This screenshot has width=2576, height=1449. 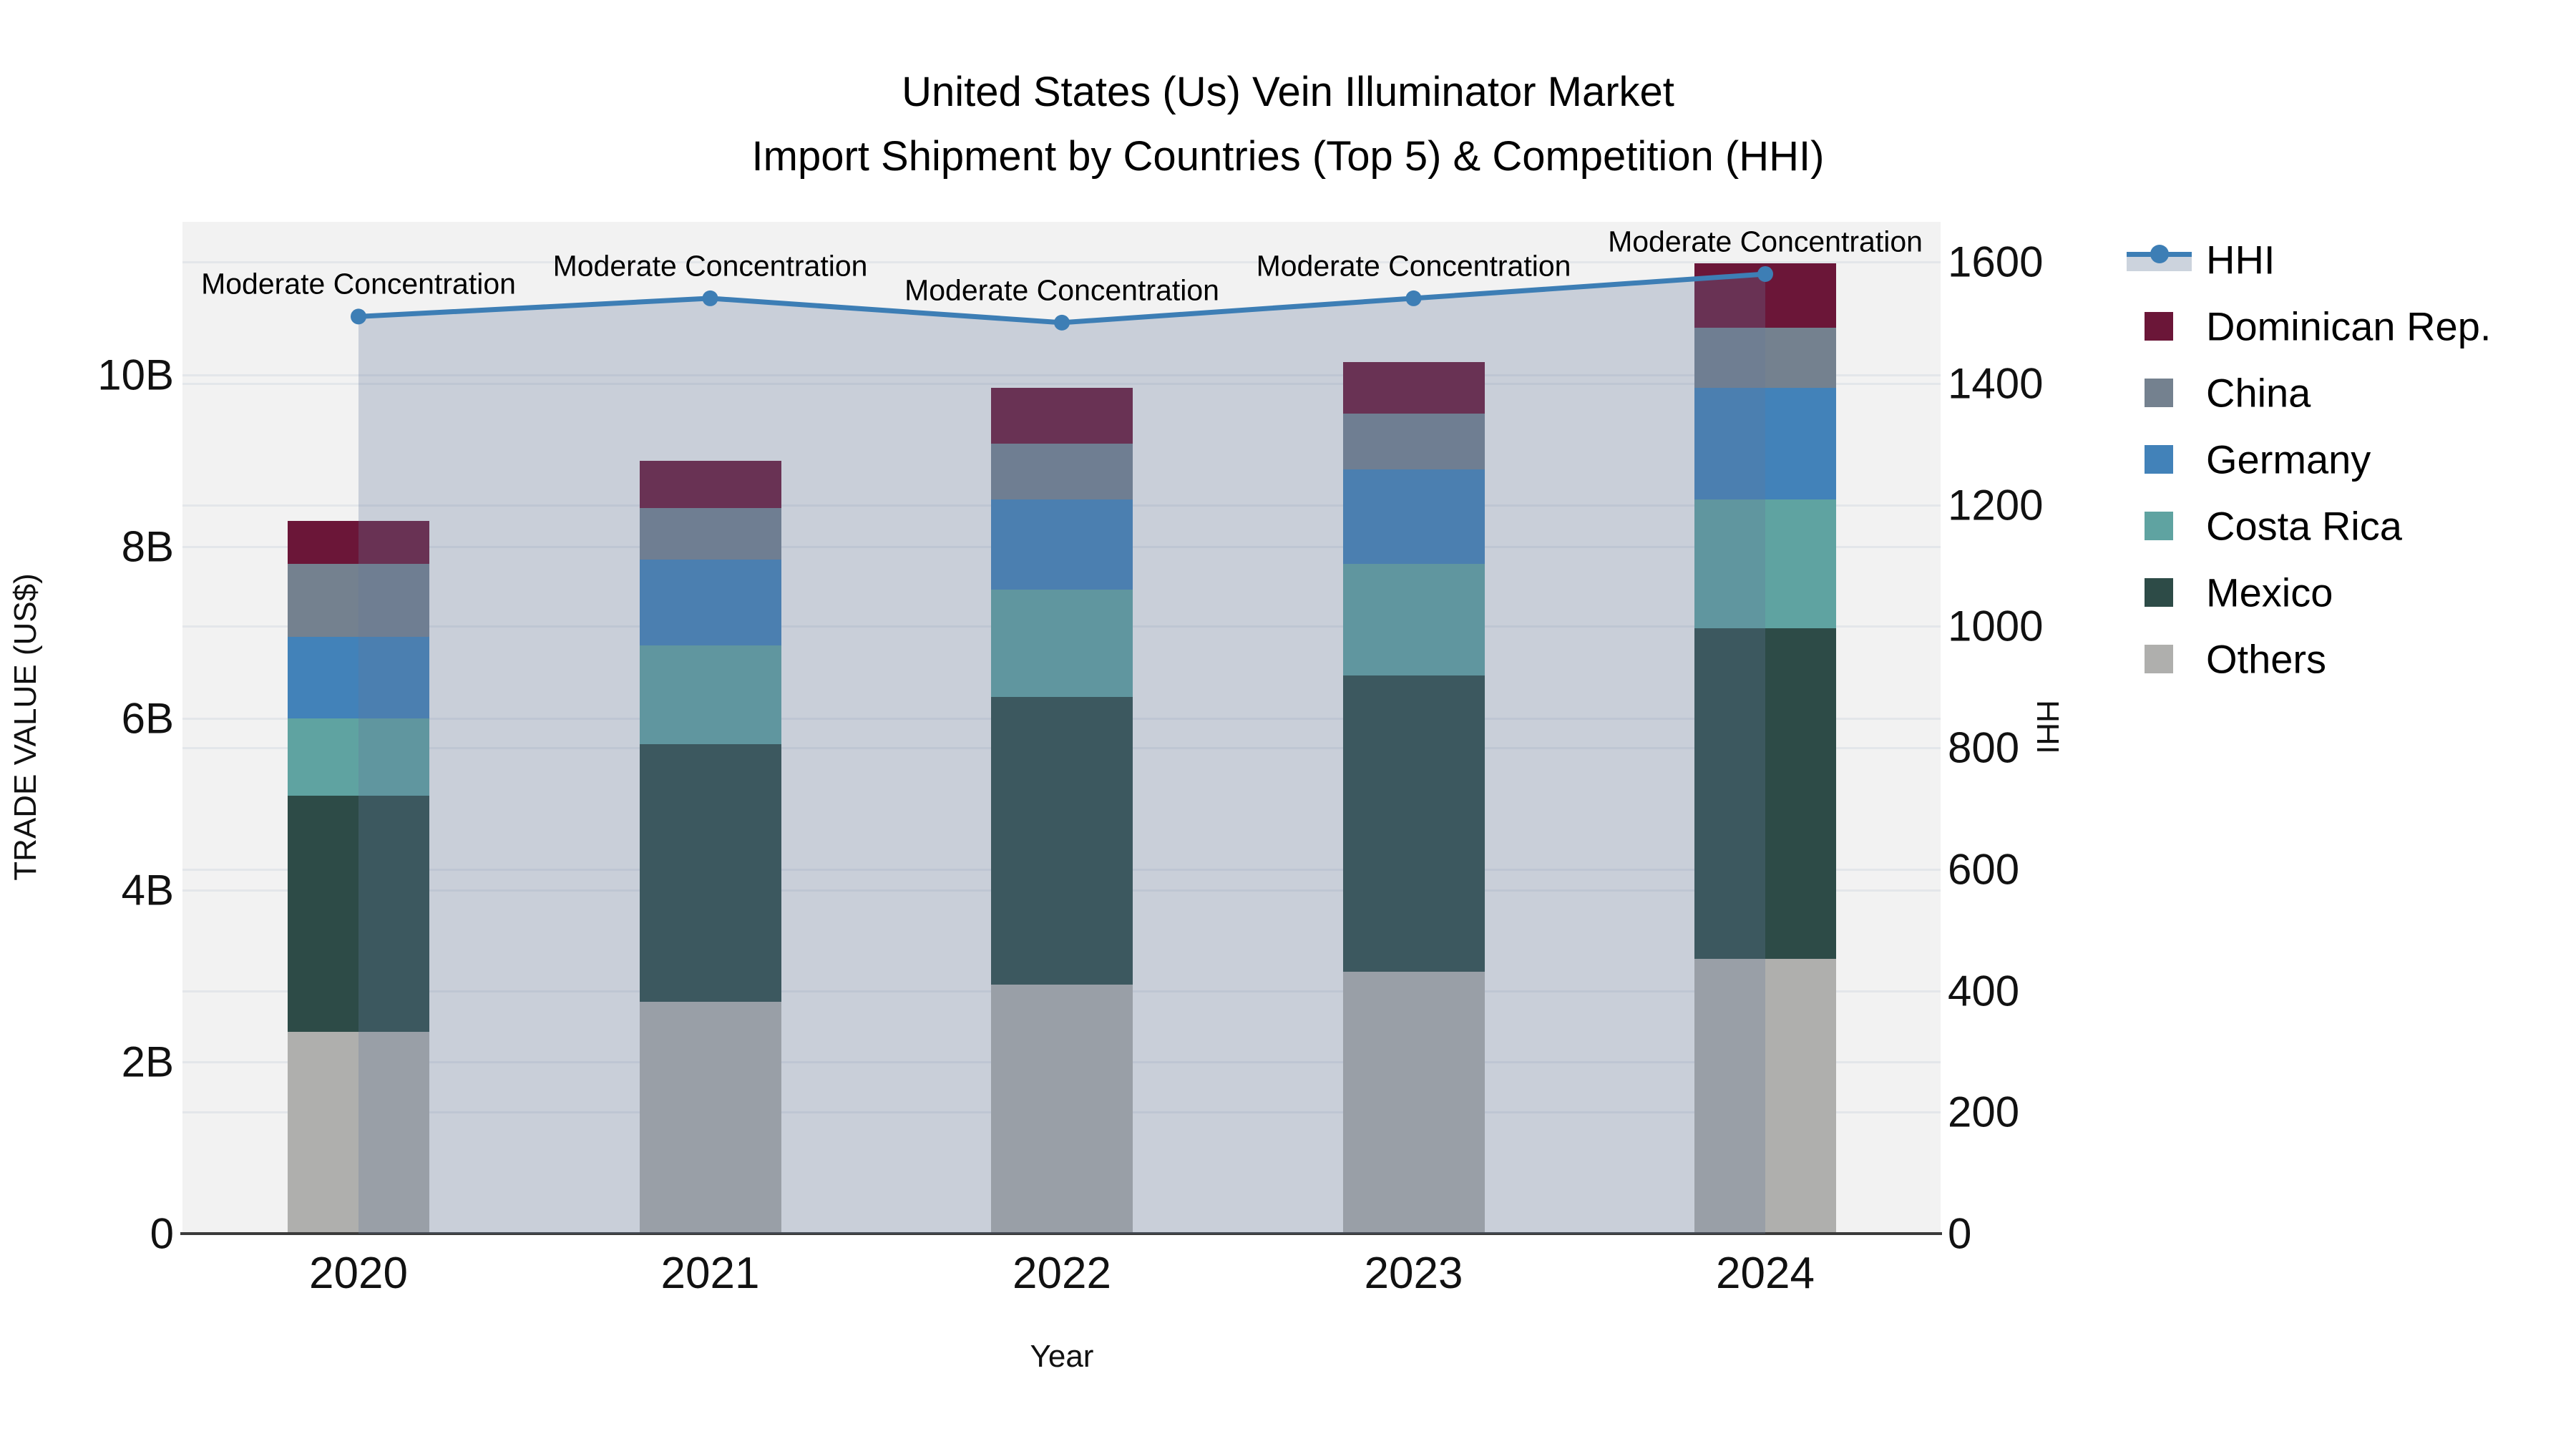 What do you see at coordinates (1984, 1112) in the screenshot?
I see `y-tick-right-200: 200` at bounding box center [1984, 1112].